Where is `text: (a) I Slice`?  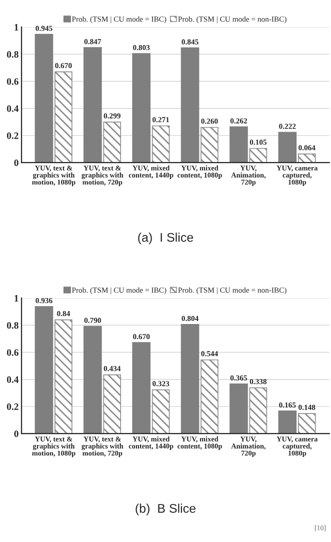 text: (a) I Slice is located at coordinates (166, 238).